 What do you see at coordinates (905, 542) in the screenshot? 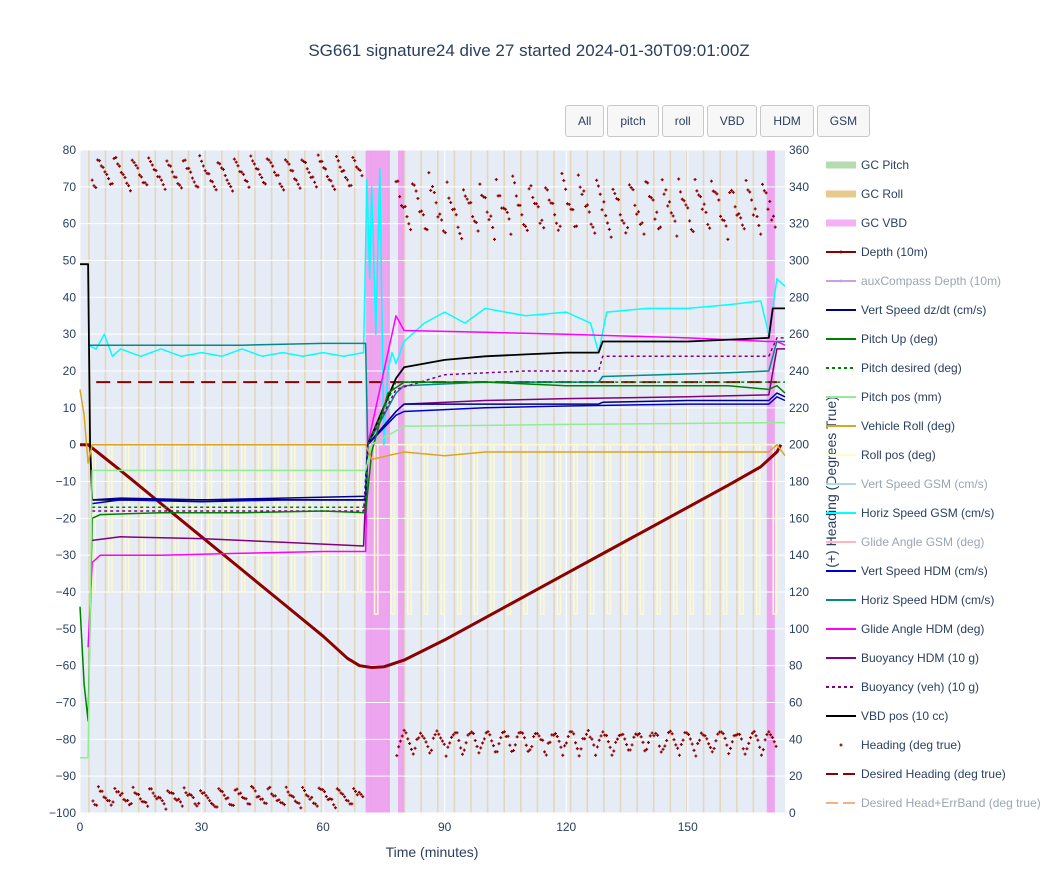
I see `legend-item: Glide Angle GSM (deg)` at bounding box center [905, 542].